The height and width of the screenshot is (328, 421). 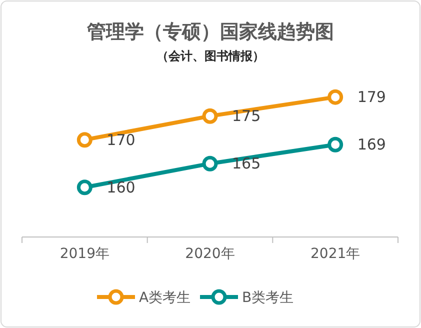 I want to click on data-label: 175, so click(x=246, y=116).